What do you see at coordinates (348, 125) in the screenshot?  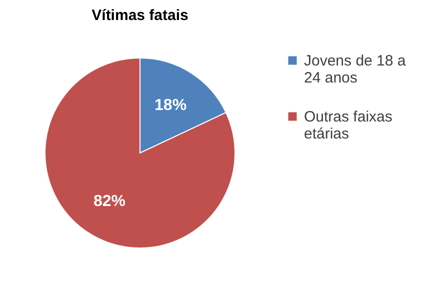 I see `legend-label: Outras faixas etárias` at bounding box center [348, 125].